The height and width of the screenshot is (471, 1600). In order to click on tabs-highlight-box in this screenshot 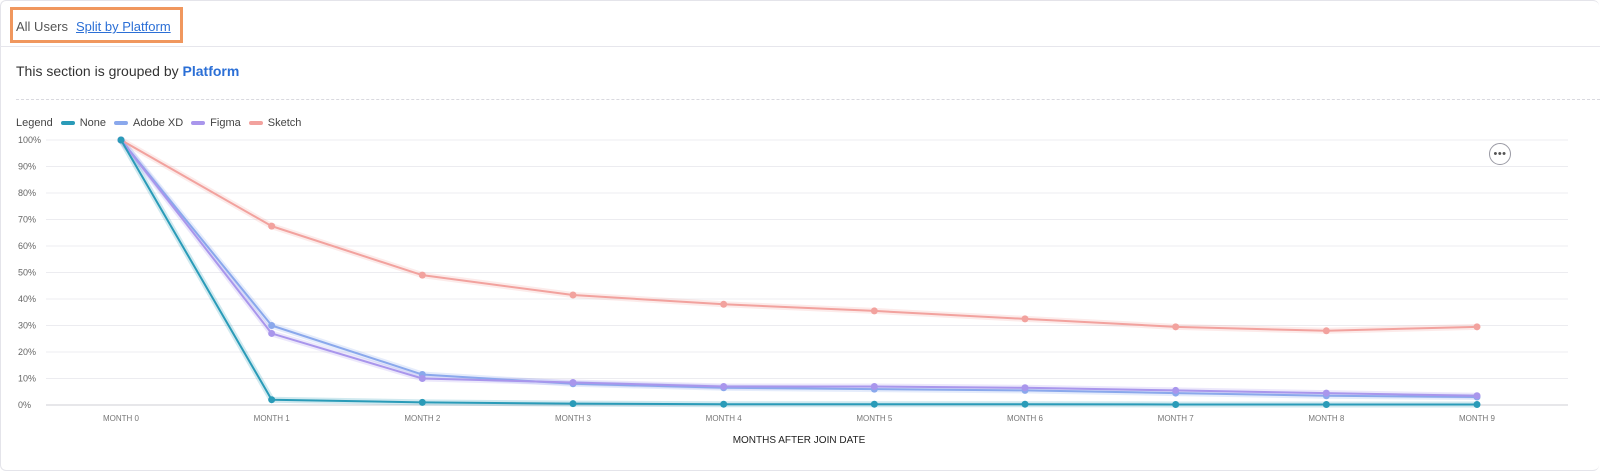, I will do `click(96, 25)`.